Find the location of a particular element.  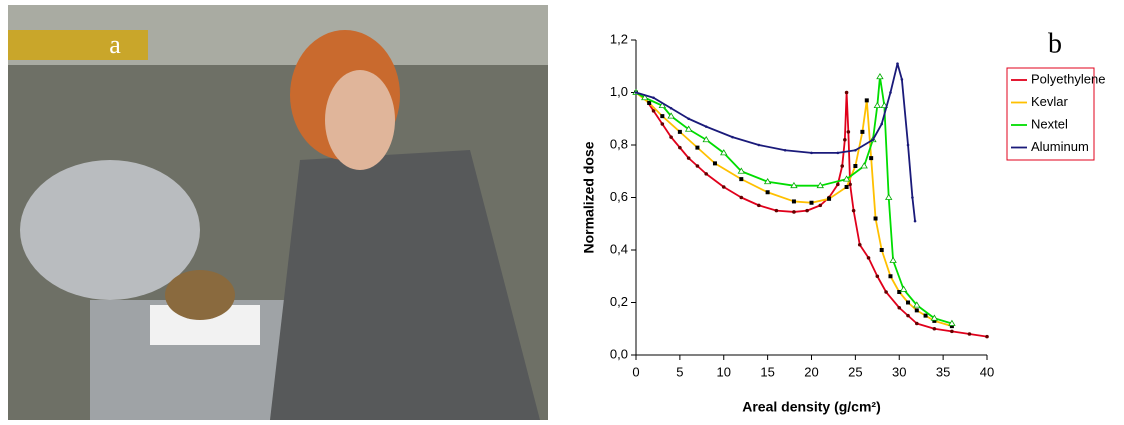

legend: Polyethylene Kevlar Nextel Aluminum is located at coordinates (1055, 114).